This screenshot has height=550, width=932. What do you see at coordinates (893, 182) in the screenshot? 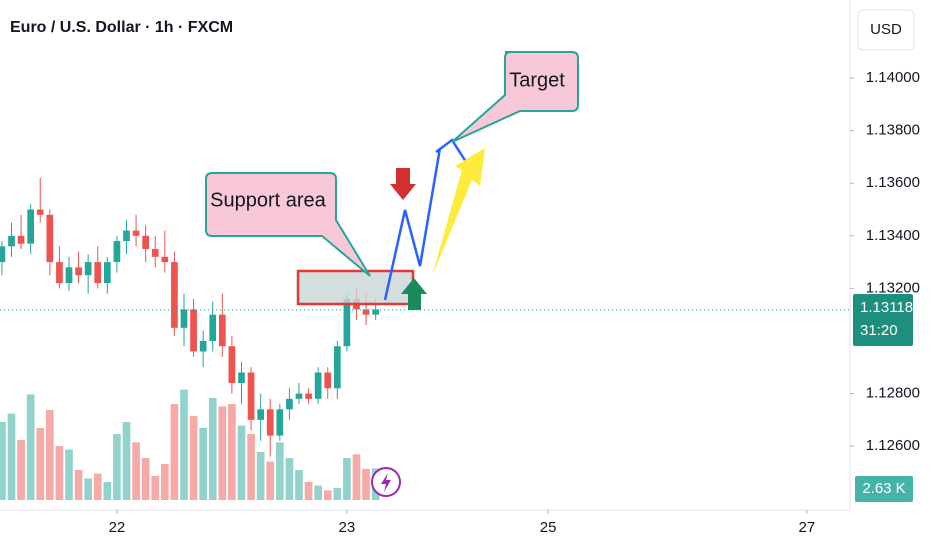
I see `y-tick-label: 1.13600` at bounding box center [893, 182].